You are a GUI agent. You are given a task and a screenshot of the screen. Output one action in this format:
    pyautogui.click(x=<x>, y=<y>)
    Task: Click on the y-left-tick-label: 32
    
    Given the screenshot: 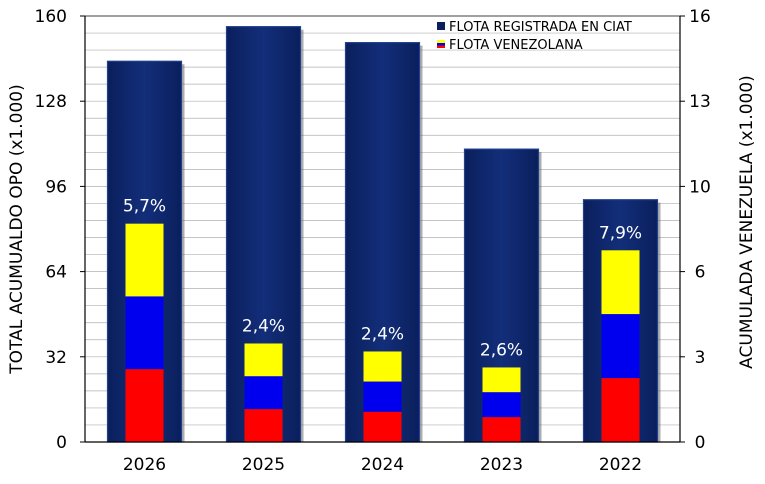 What is the action you would take?
    pyautogui.click(x=56, y=358)
    